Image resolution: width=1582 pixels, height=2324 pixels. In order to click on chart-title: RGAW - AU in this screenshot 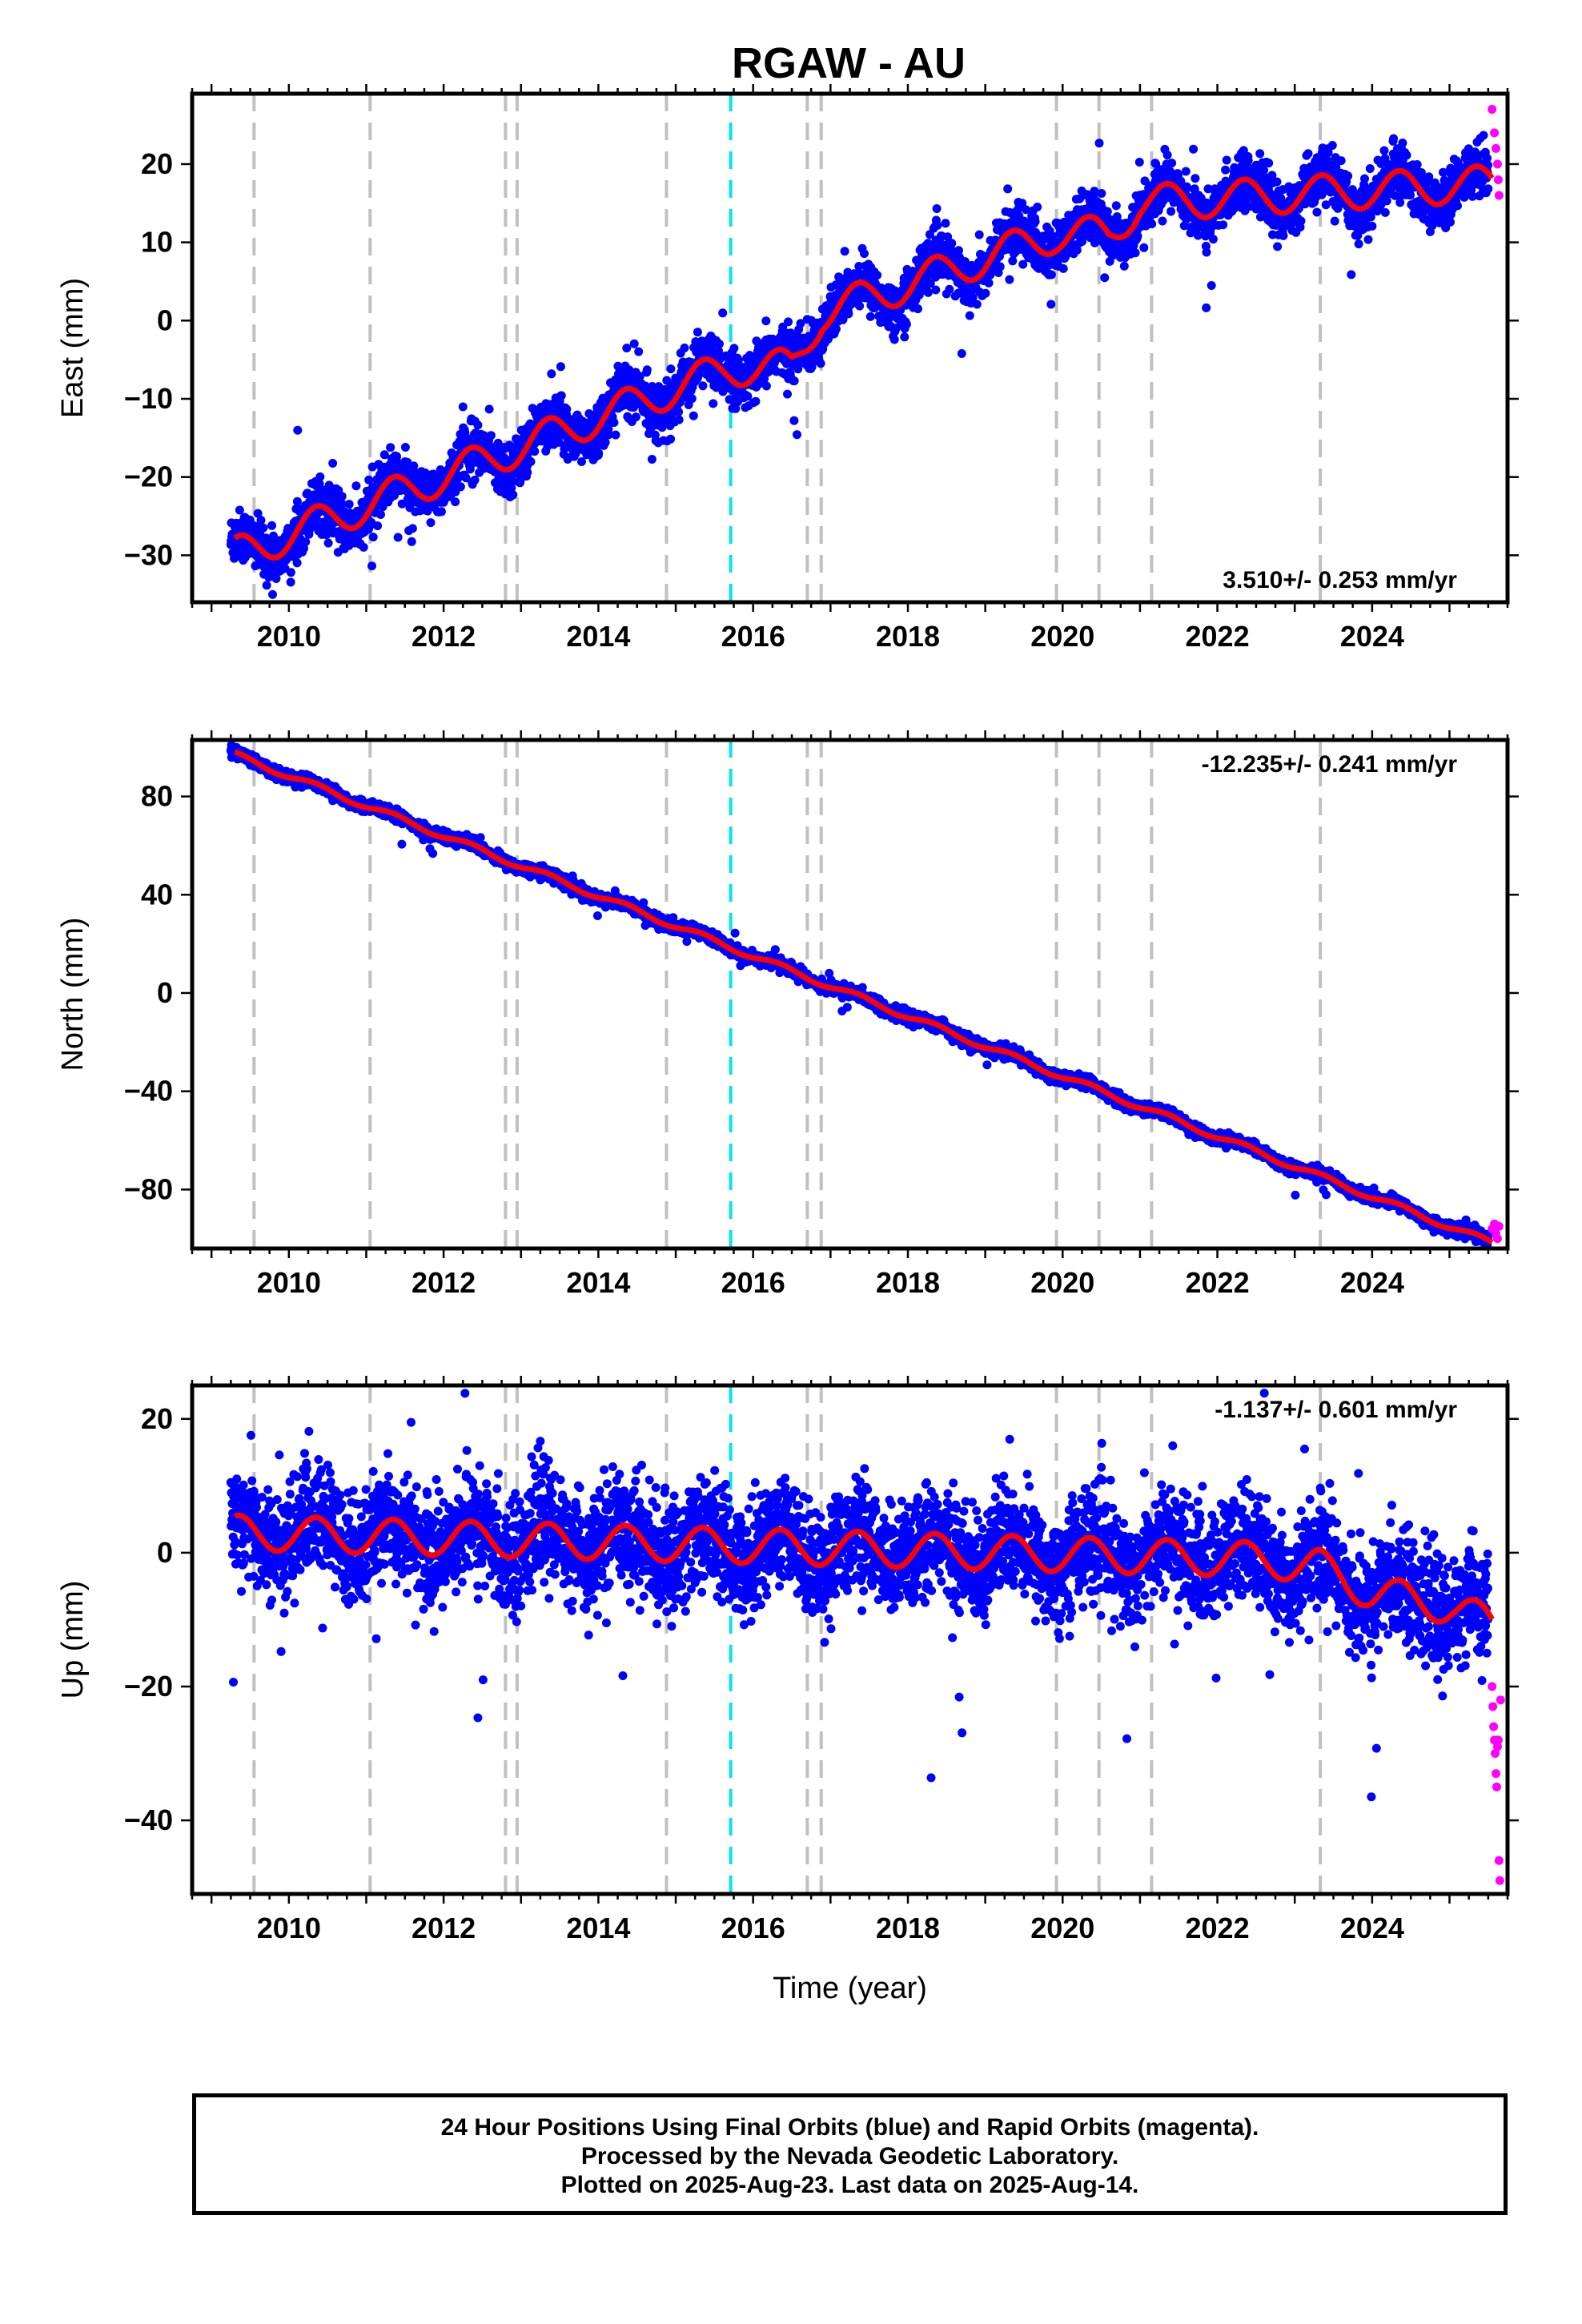, I will do `click(849, 63)`.